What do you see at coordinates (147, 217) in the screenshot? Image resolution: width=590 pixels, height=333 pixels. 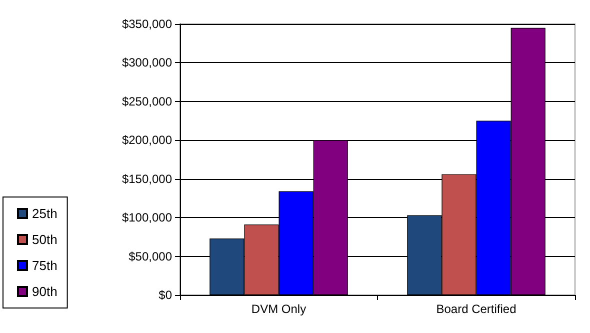 I see `y-tick-label: $100,000` at bounding box center [147, 217].